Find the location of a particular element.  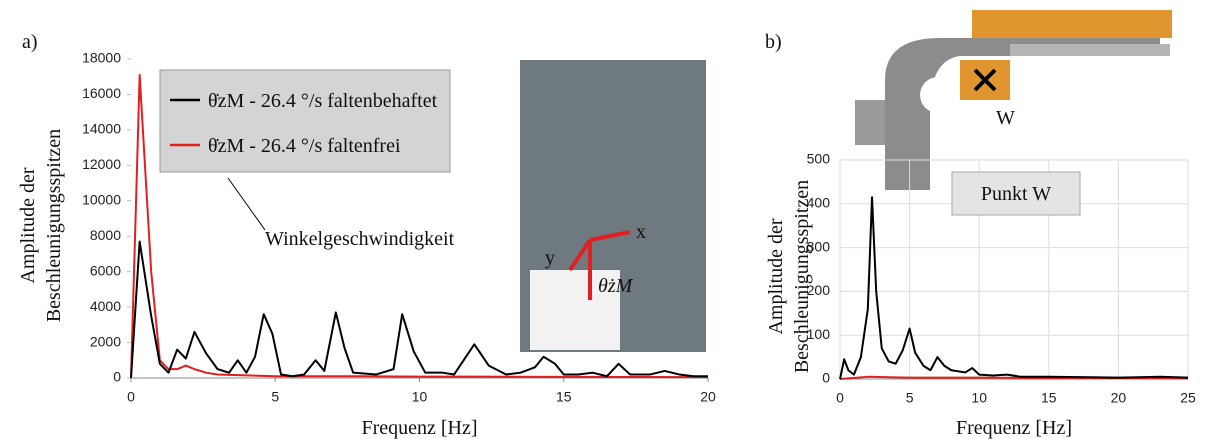

series-line is located at coordinates (1014, 288).